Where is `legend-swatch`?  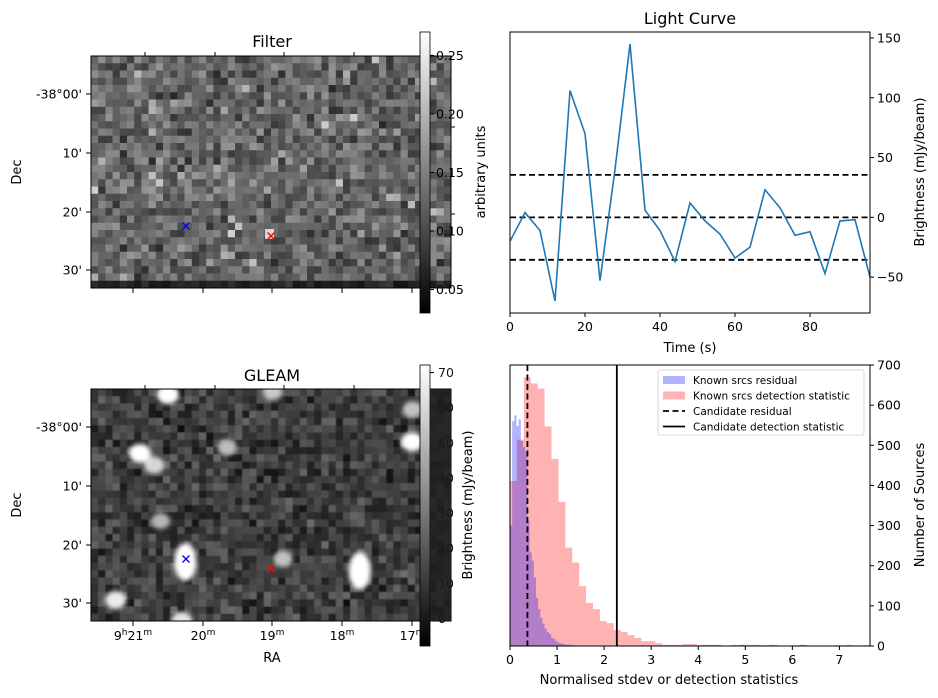 legend-swatch is located at coordinates (674, 395).